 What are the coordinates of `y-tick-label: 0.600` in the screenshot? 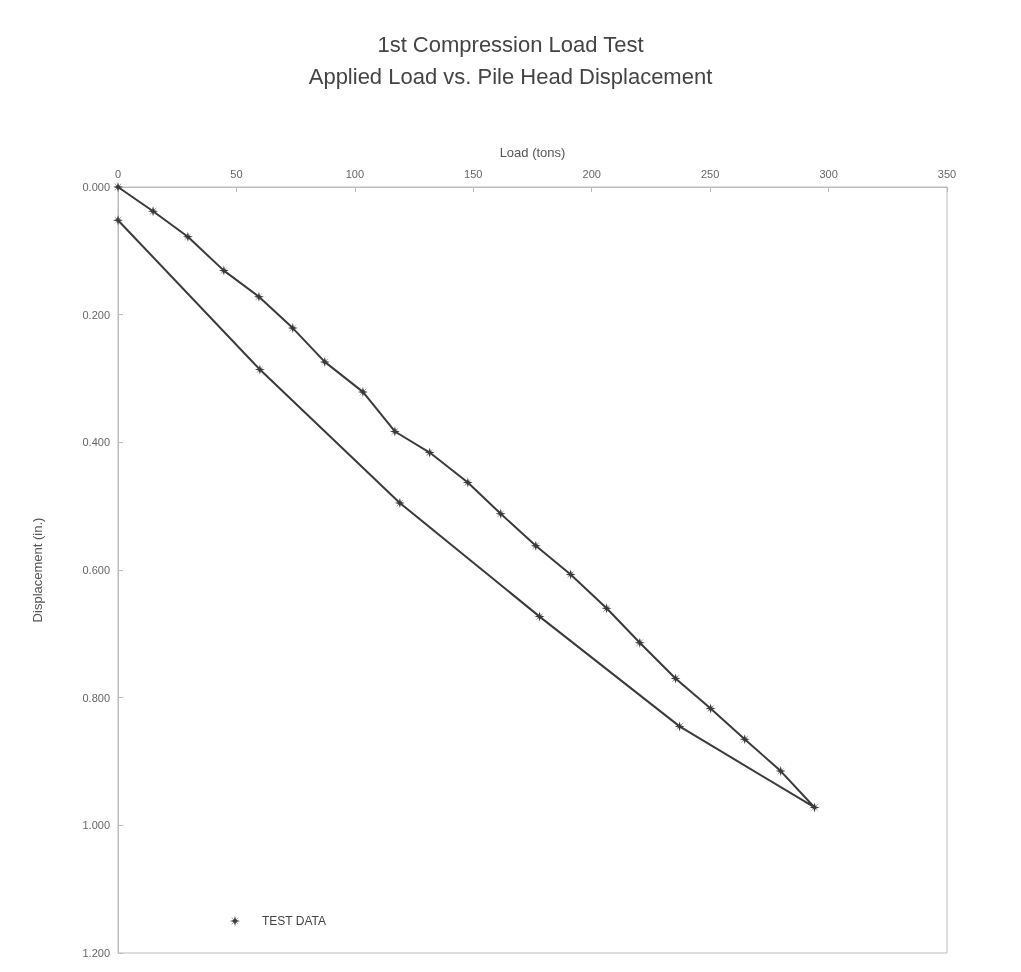 It's located at (96, 570).